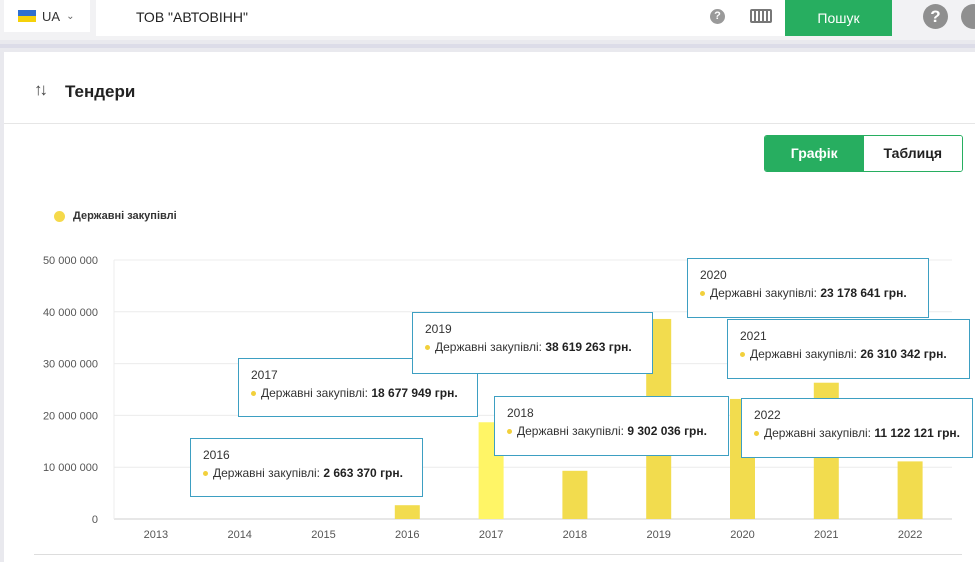 This screenshot has height=562, width=975. What do you see at coordinates (70, 416) in the screenshot?
I see `y-tick-label: 20 000 000` at bounding box center [70, 416].